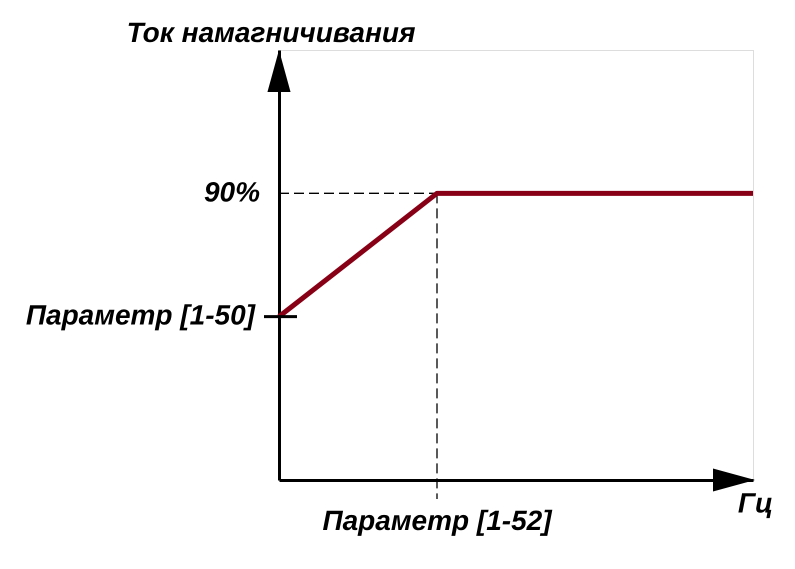 This screenshot has width=795, height=569. What do you see at coordinates (141, 315) in the screenshot?
I see `text: Параметр [1-50]` at bounding box center [141, 315].